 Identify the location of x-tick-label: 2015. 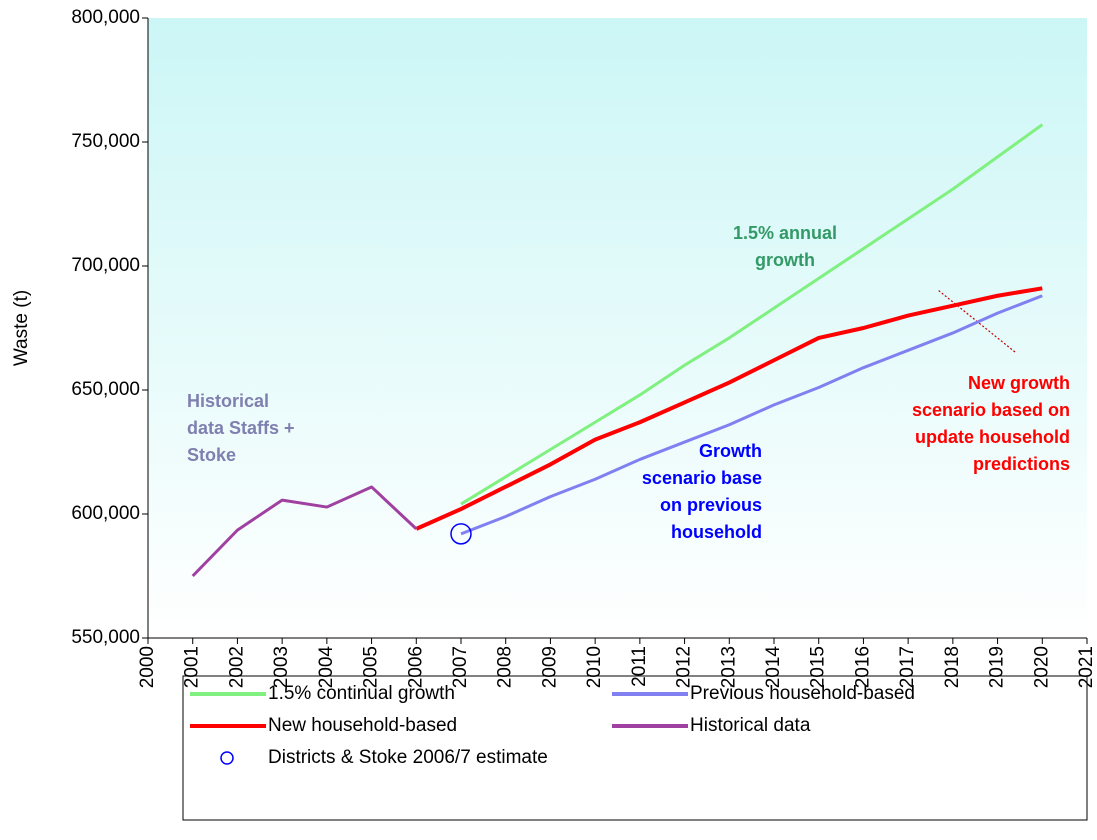
(818, 667).